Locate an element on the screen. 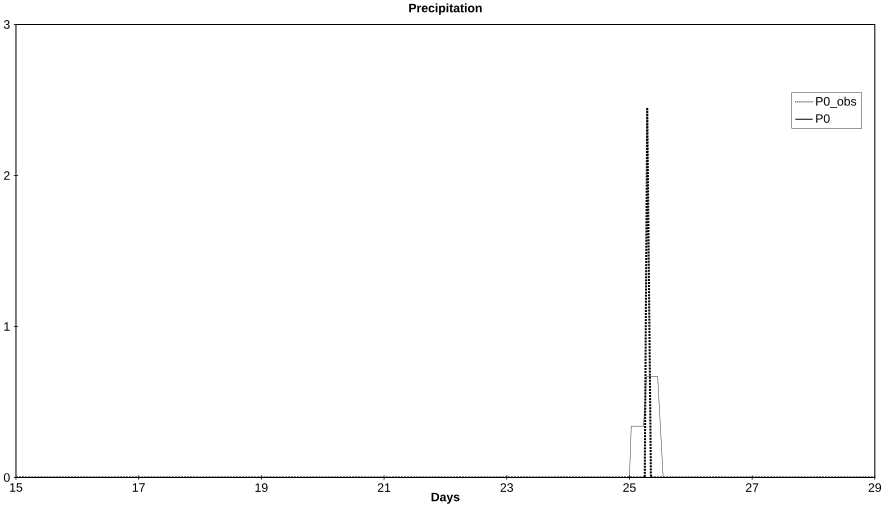 The height and width of the screenshot is (507, 885). x-tick-label: 25 is located at coordinates (629, 487).